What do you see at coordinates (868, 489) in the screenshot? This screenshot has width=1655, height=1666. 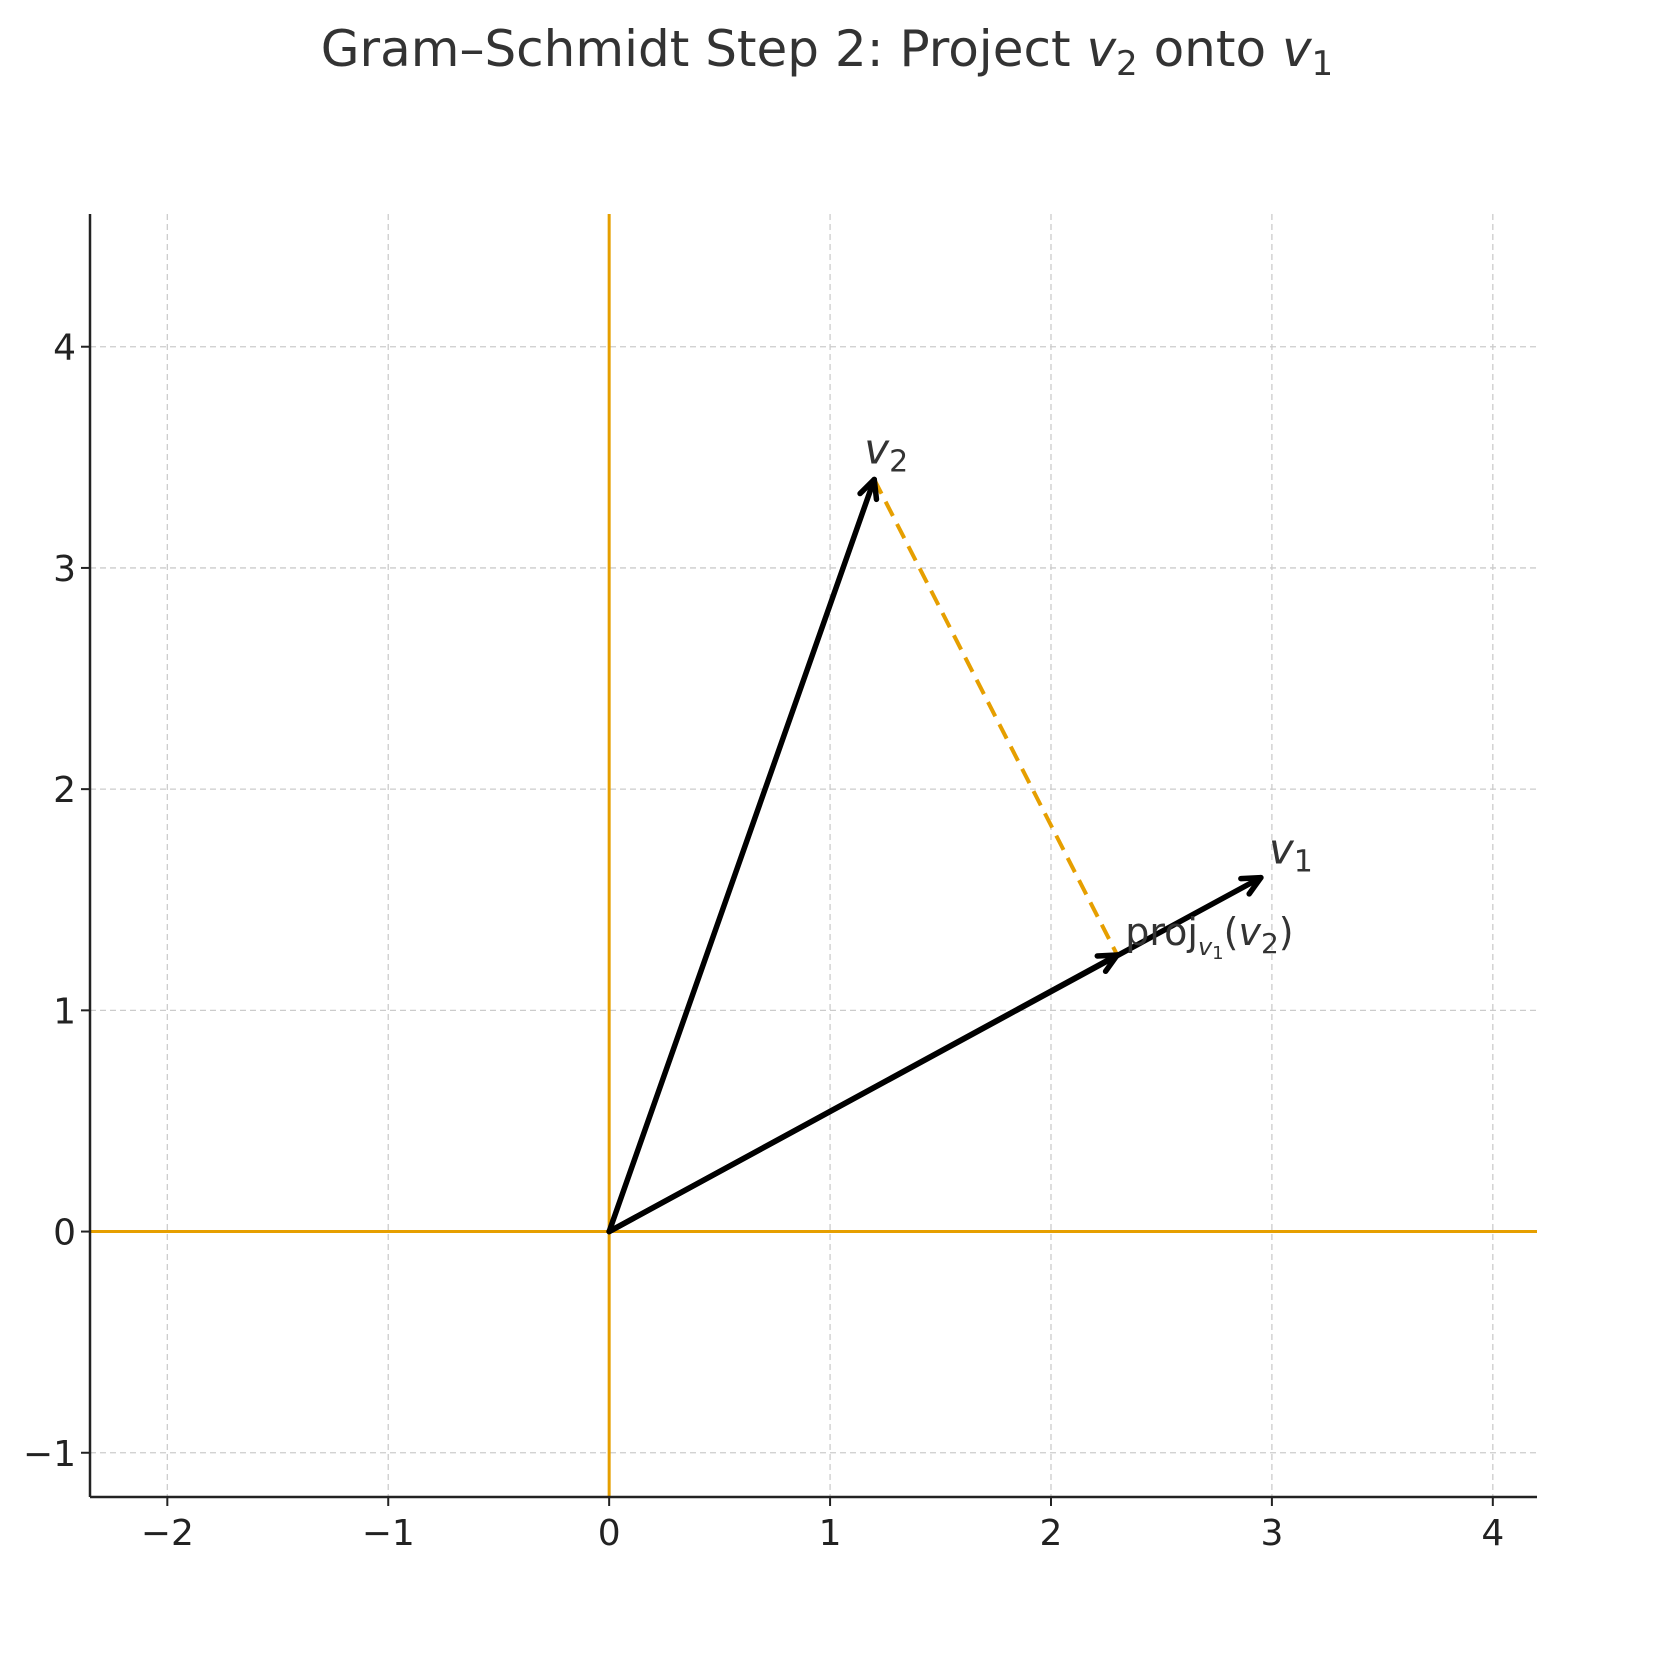 I see `vector-v2-arrowhead` at bounding box center [868, 489].